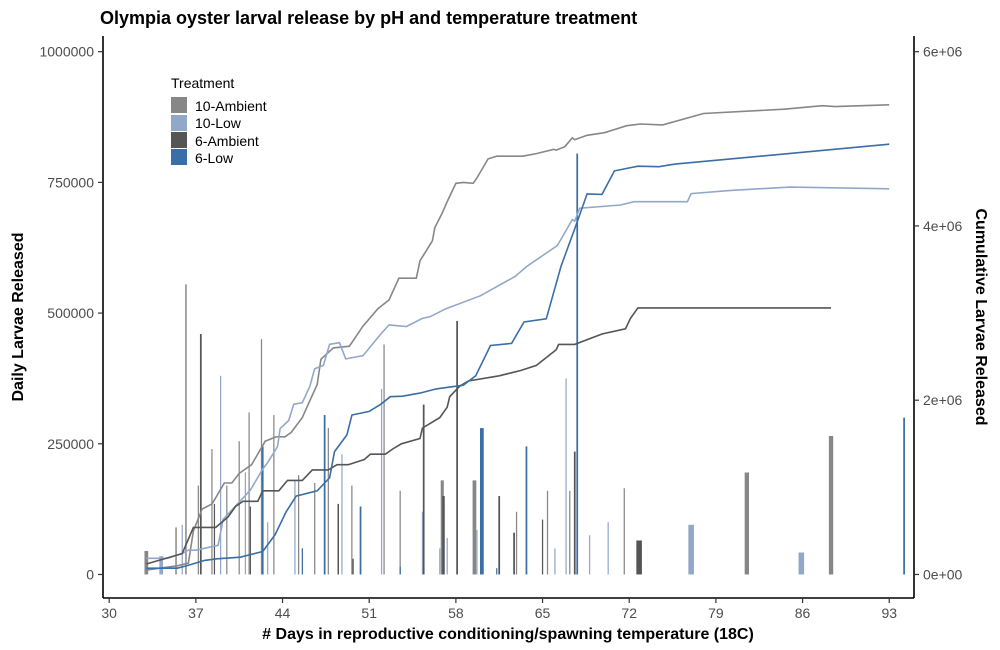  I want to click on y2-tick-label: 0e+00, so click(943, 574).